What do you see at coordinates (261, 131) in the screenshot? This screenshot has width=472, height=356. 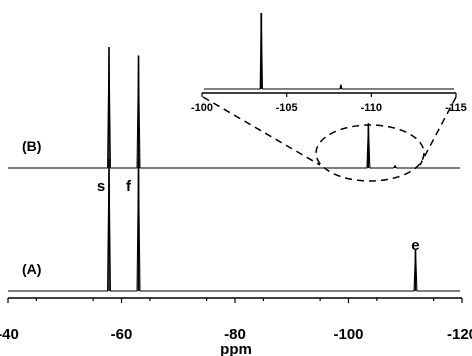 I see `zoom-connector-left` at bounding box center [261, 131].